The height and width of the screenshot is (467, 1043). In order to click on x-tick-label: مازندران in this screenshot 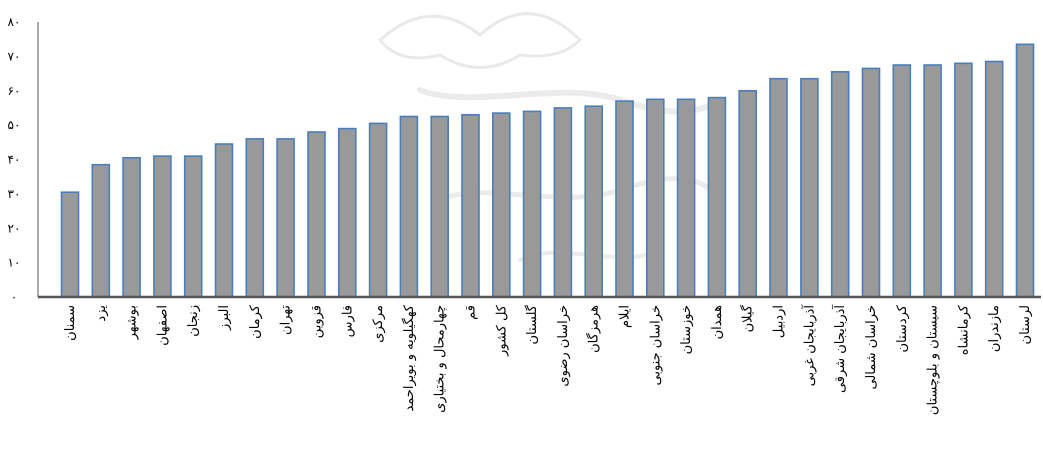, I will do `click(994, 328)`.